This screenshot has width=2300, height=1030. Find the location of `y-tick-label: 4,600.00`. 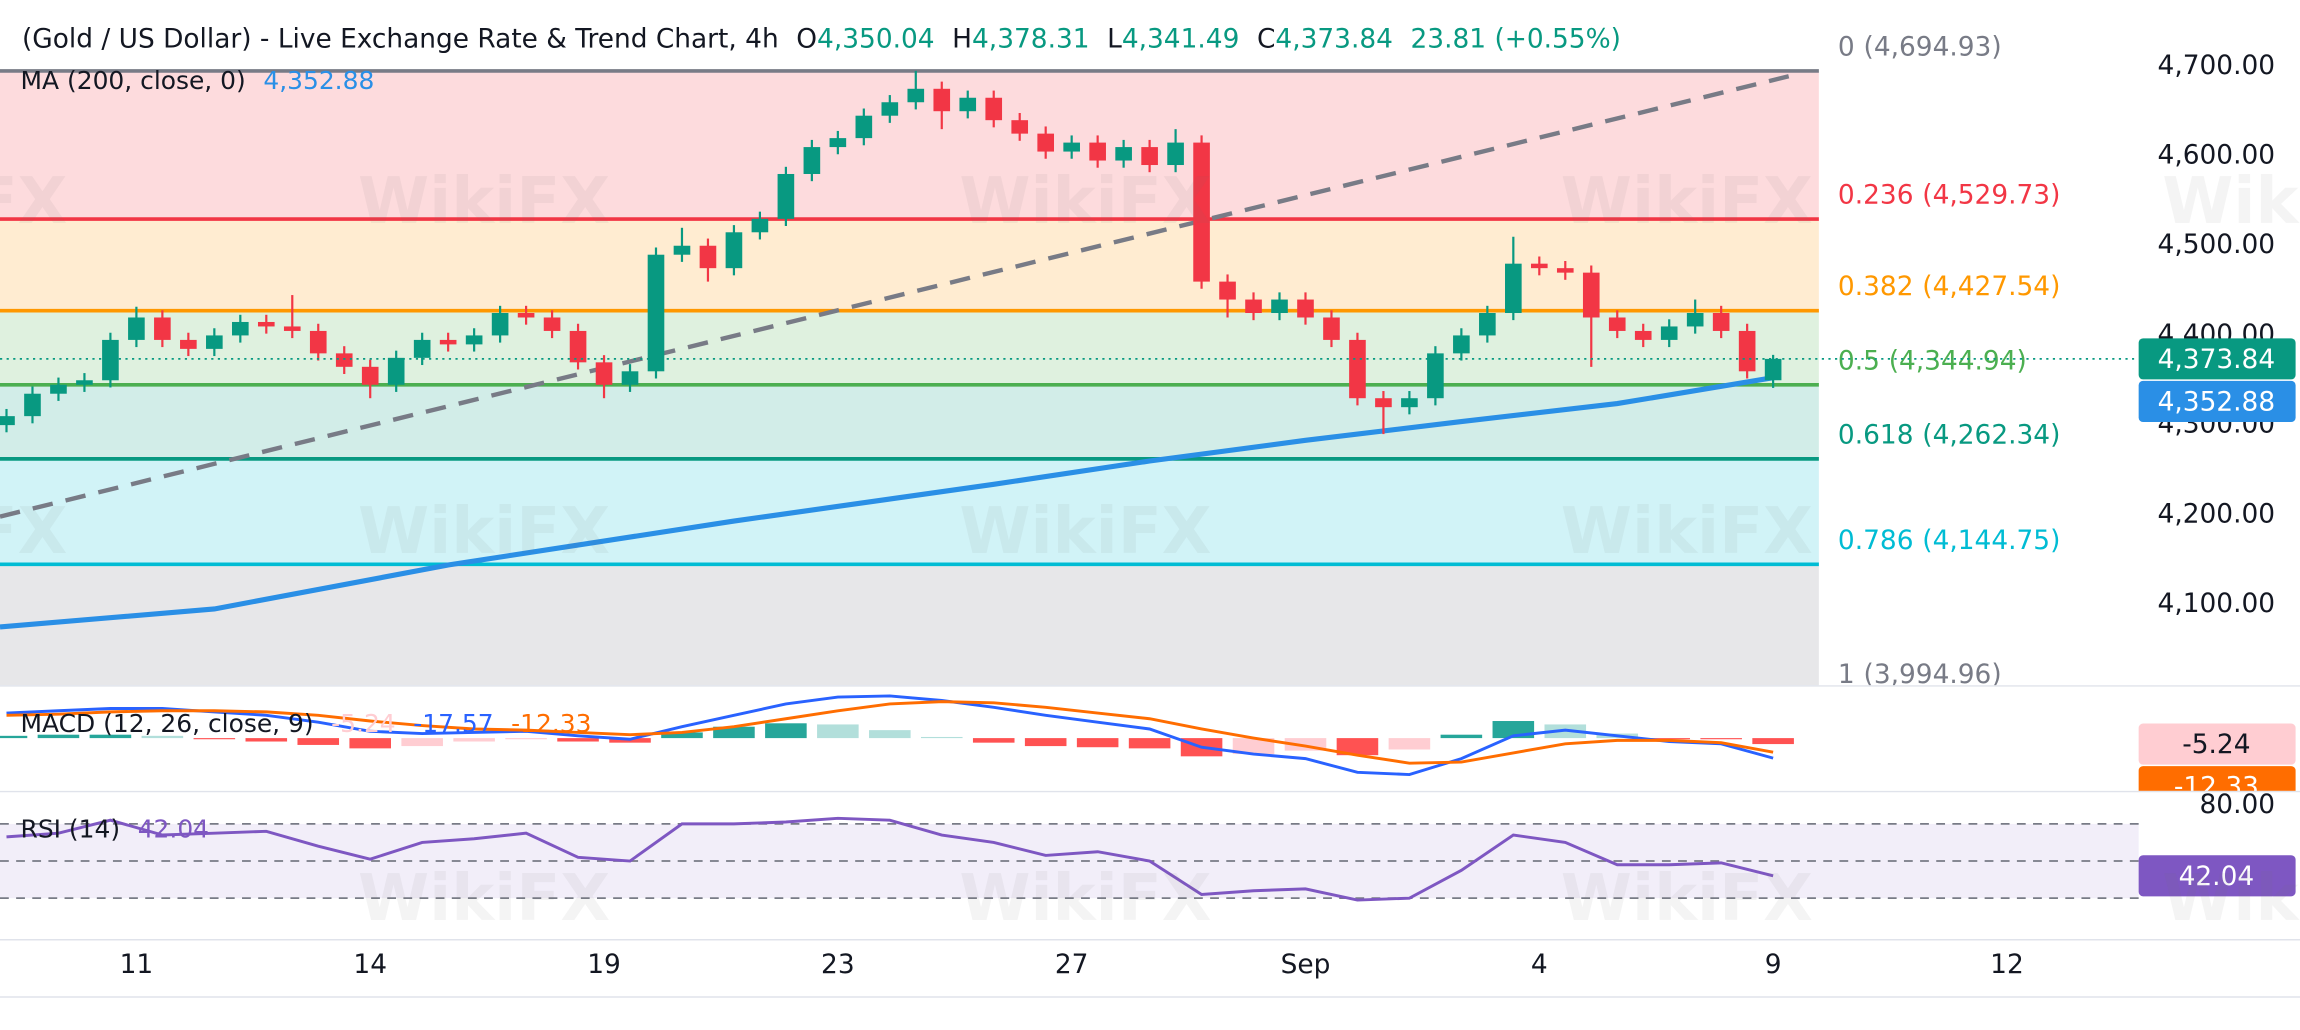

y-tick-label: 4,600.00 is located at coordinates (2217, 155).